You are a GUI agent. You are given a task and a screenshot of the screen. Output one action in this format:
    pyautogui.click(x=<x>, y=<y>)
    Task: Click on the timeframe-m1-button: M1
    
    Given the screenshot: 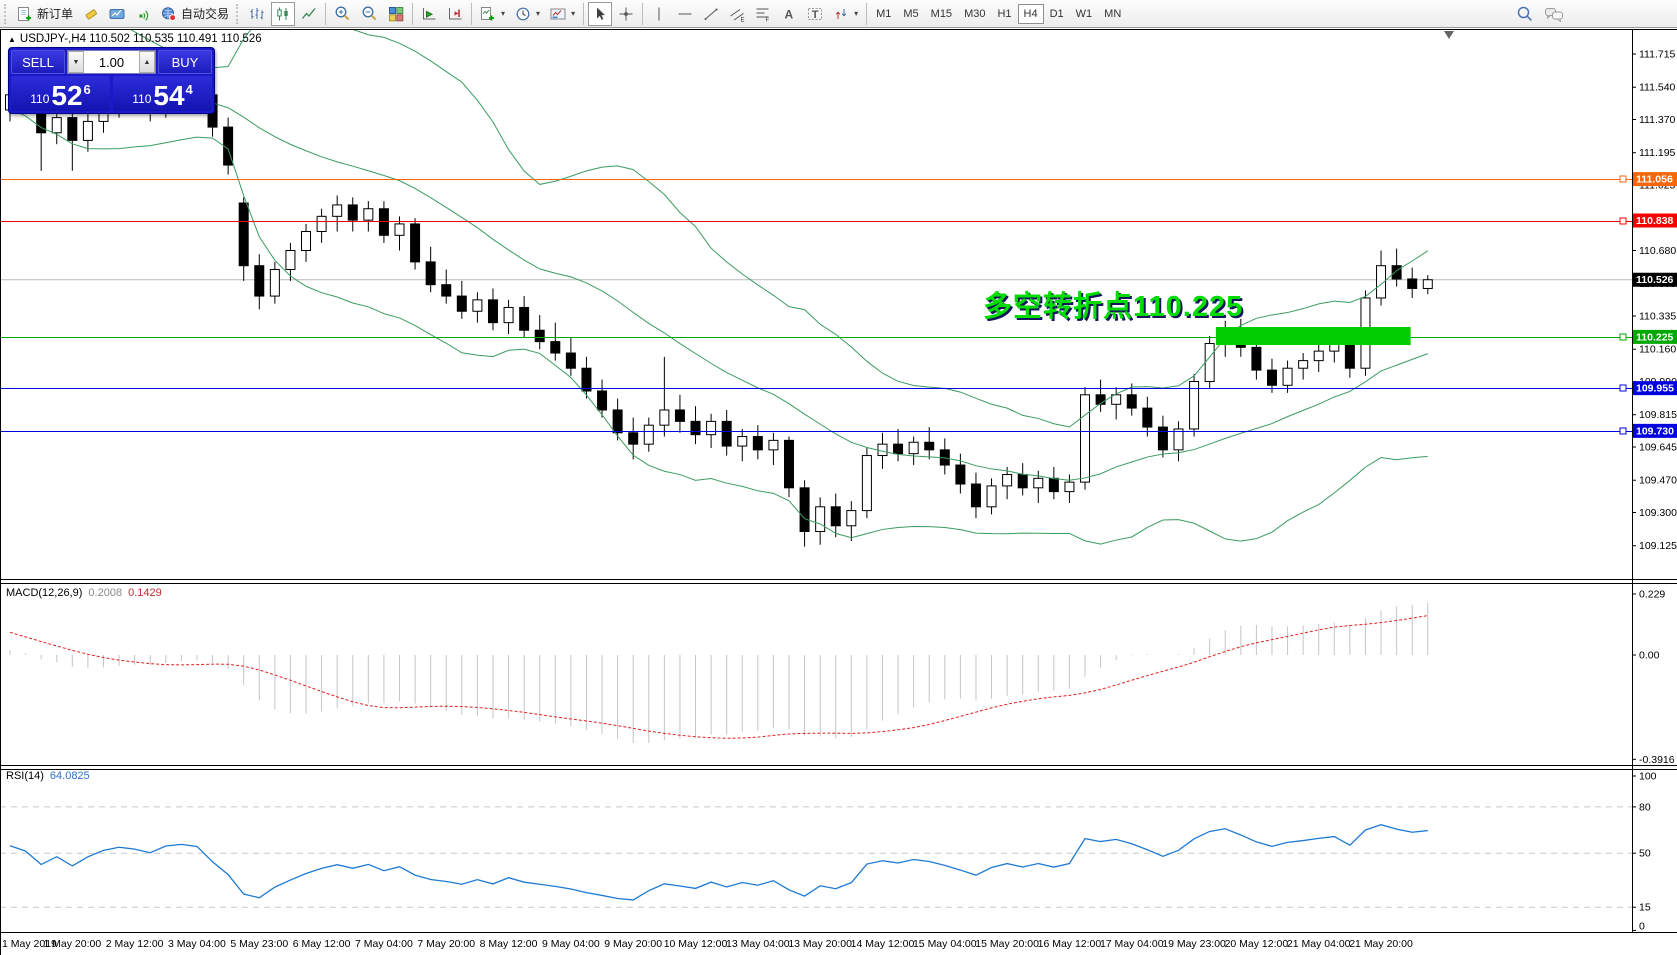 What is the action you would take?
    pyautogui.click(x=883, y=14)
    